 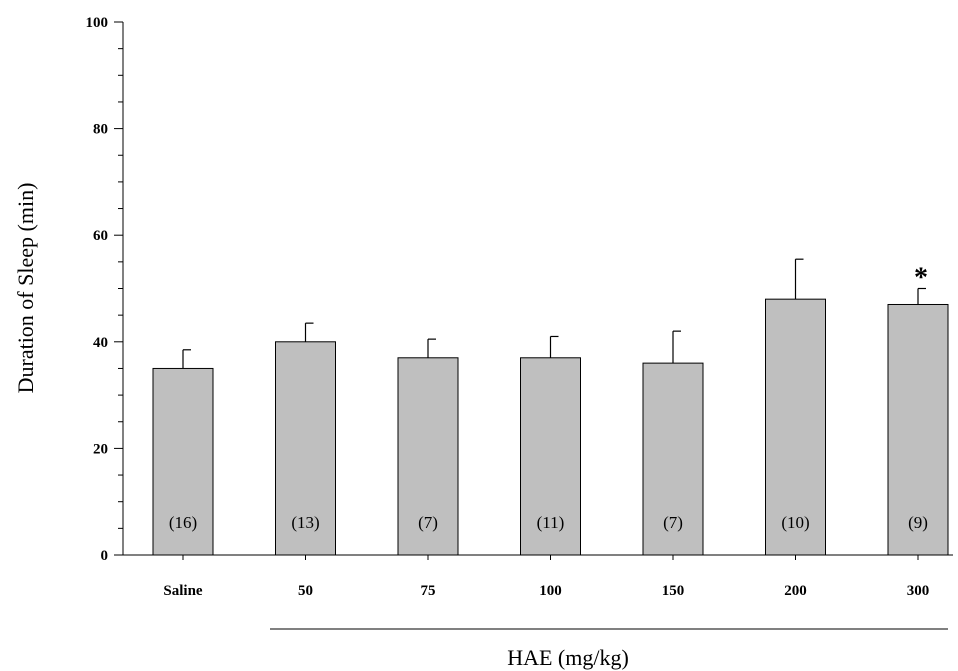 I want to click on y-tick-label: 100, so click(x=97, y=23).